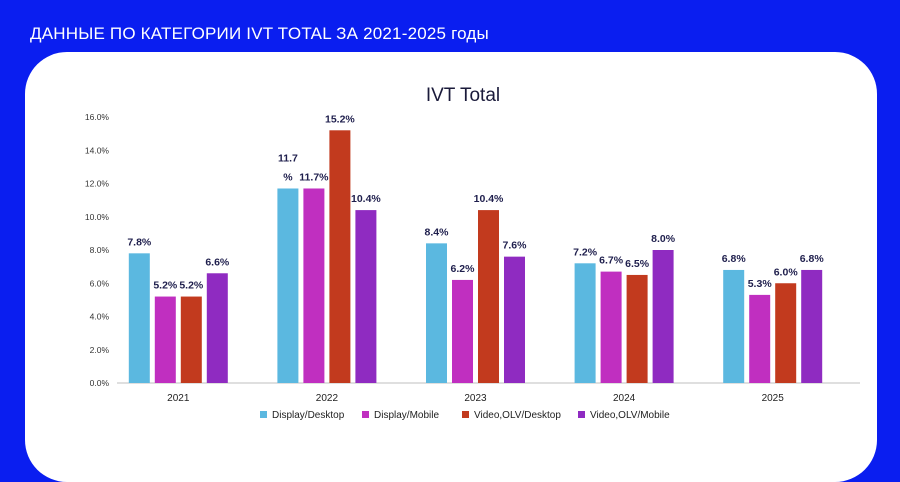 This screenshot has height=482, width=900. Describe the element at coordinates (97, 184) in the screenshot. I see `y-tick-label: 12.0%` at that location.